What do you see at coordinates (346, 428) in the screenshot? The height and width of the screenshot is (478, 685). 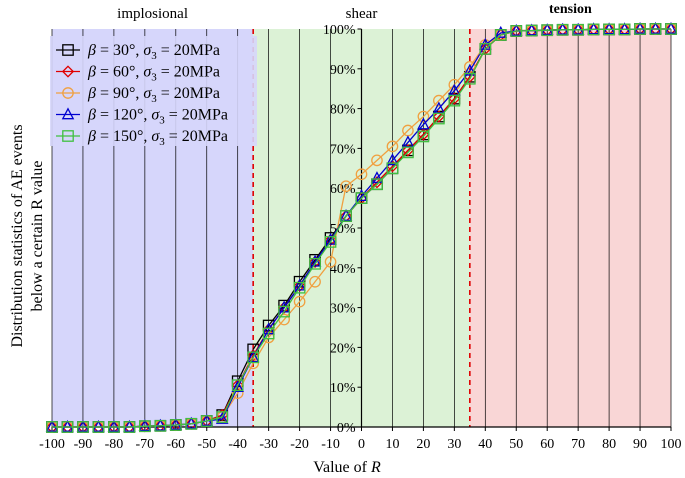 I see `y-tick-label-0: 0%` at bounding box center [346, 428].